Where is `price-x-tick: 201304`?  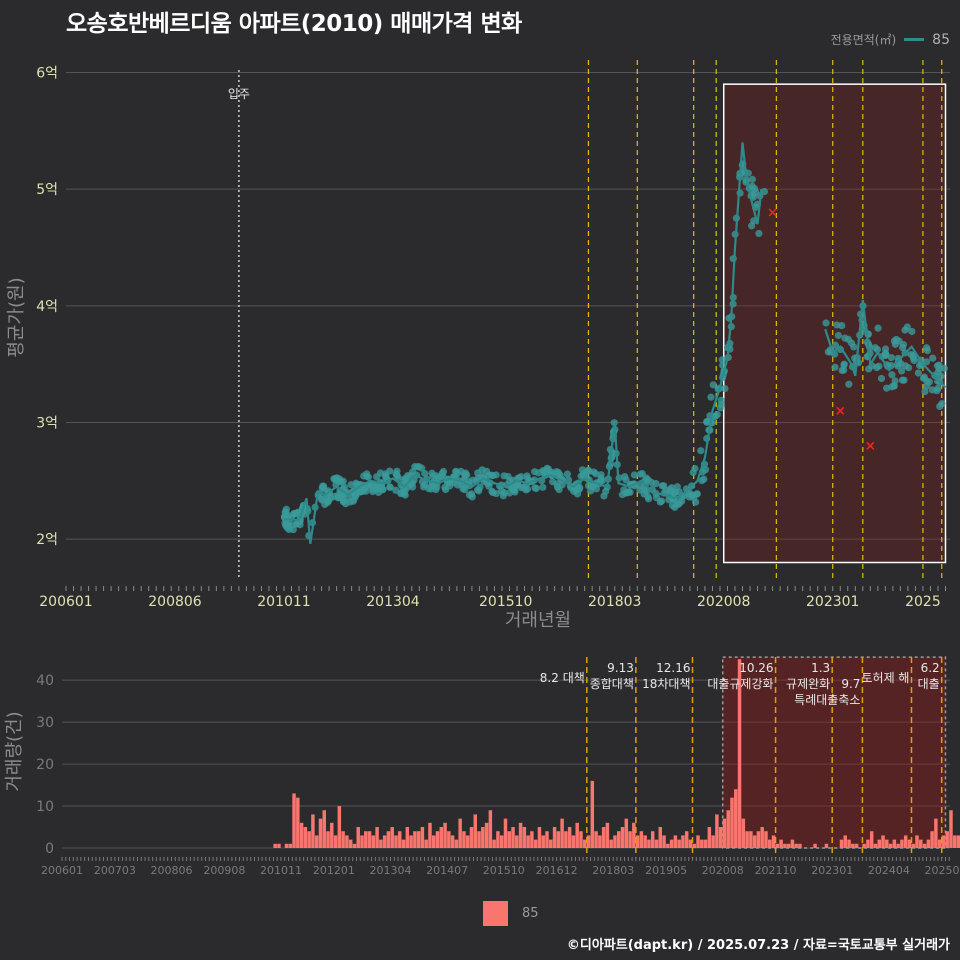
price-x-tick: 201304 is located at coordinates (393, 602).